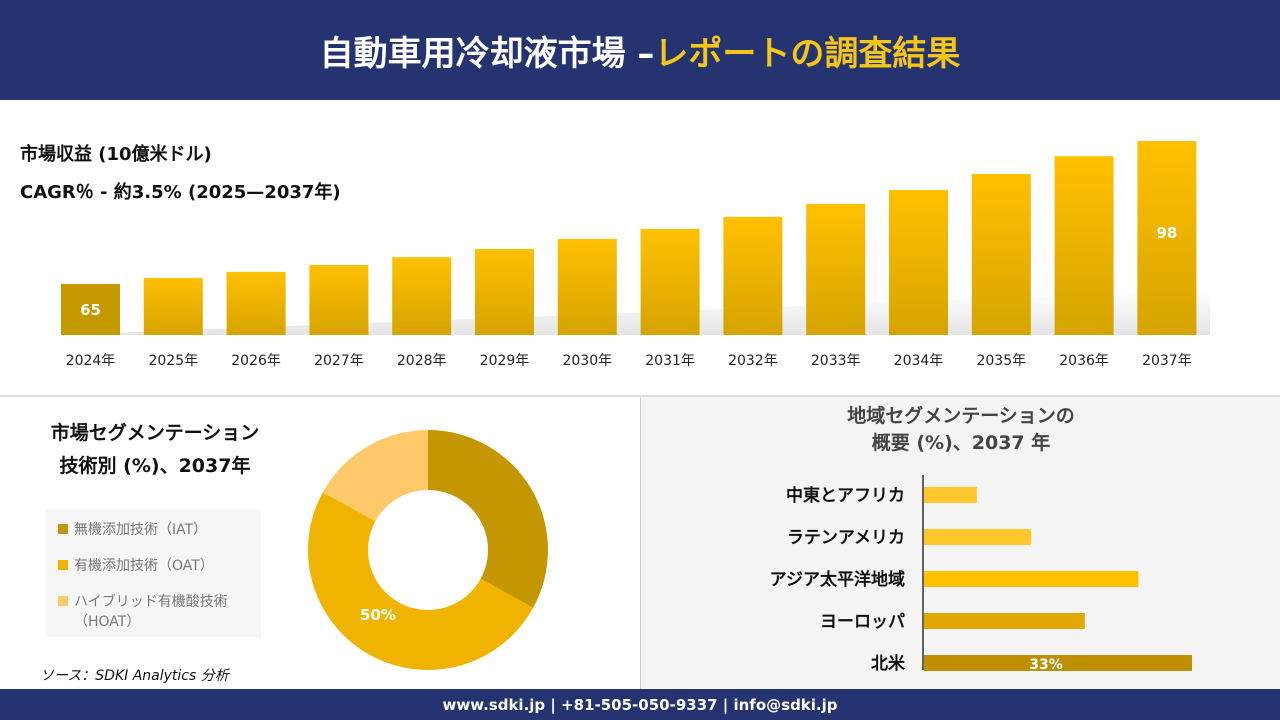 The height and width of the screenshot is (720, 1280). I want to click on y-tick-label: ヨーロッパ, so click(862, 622).